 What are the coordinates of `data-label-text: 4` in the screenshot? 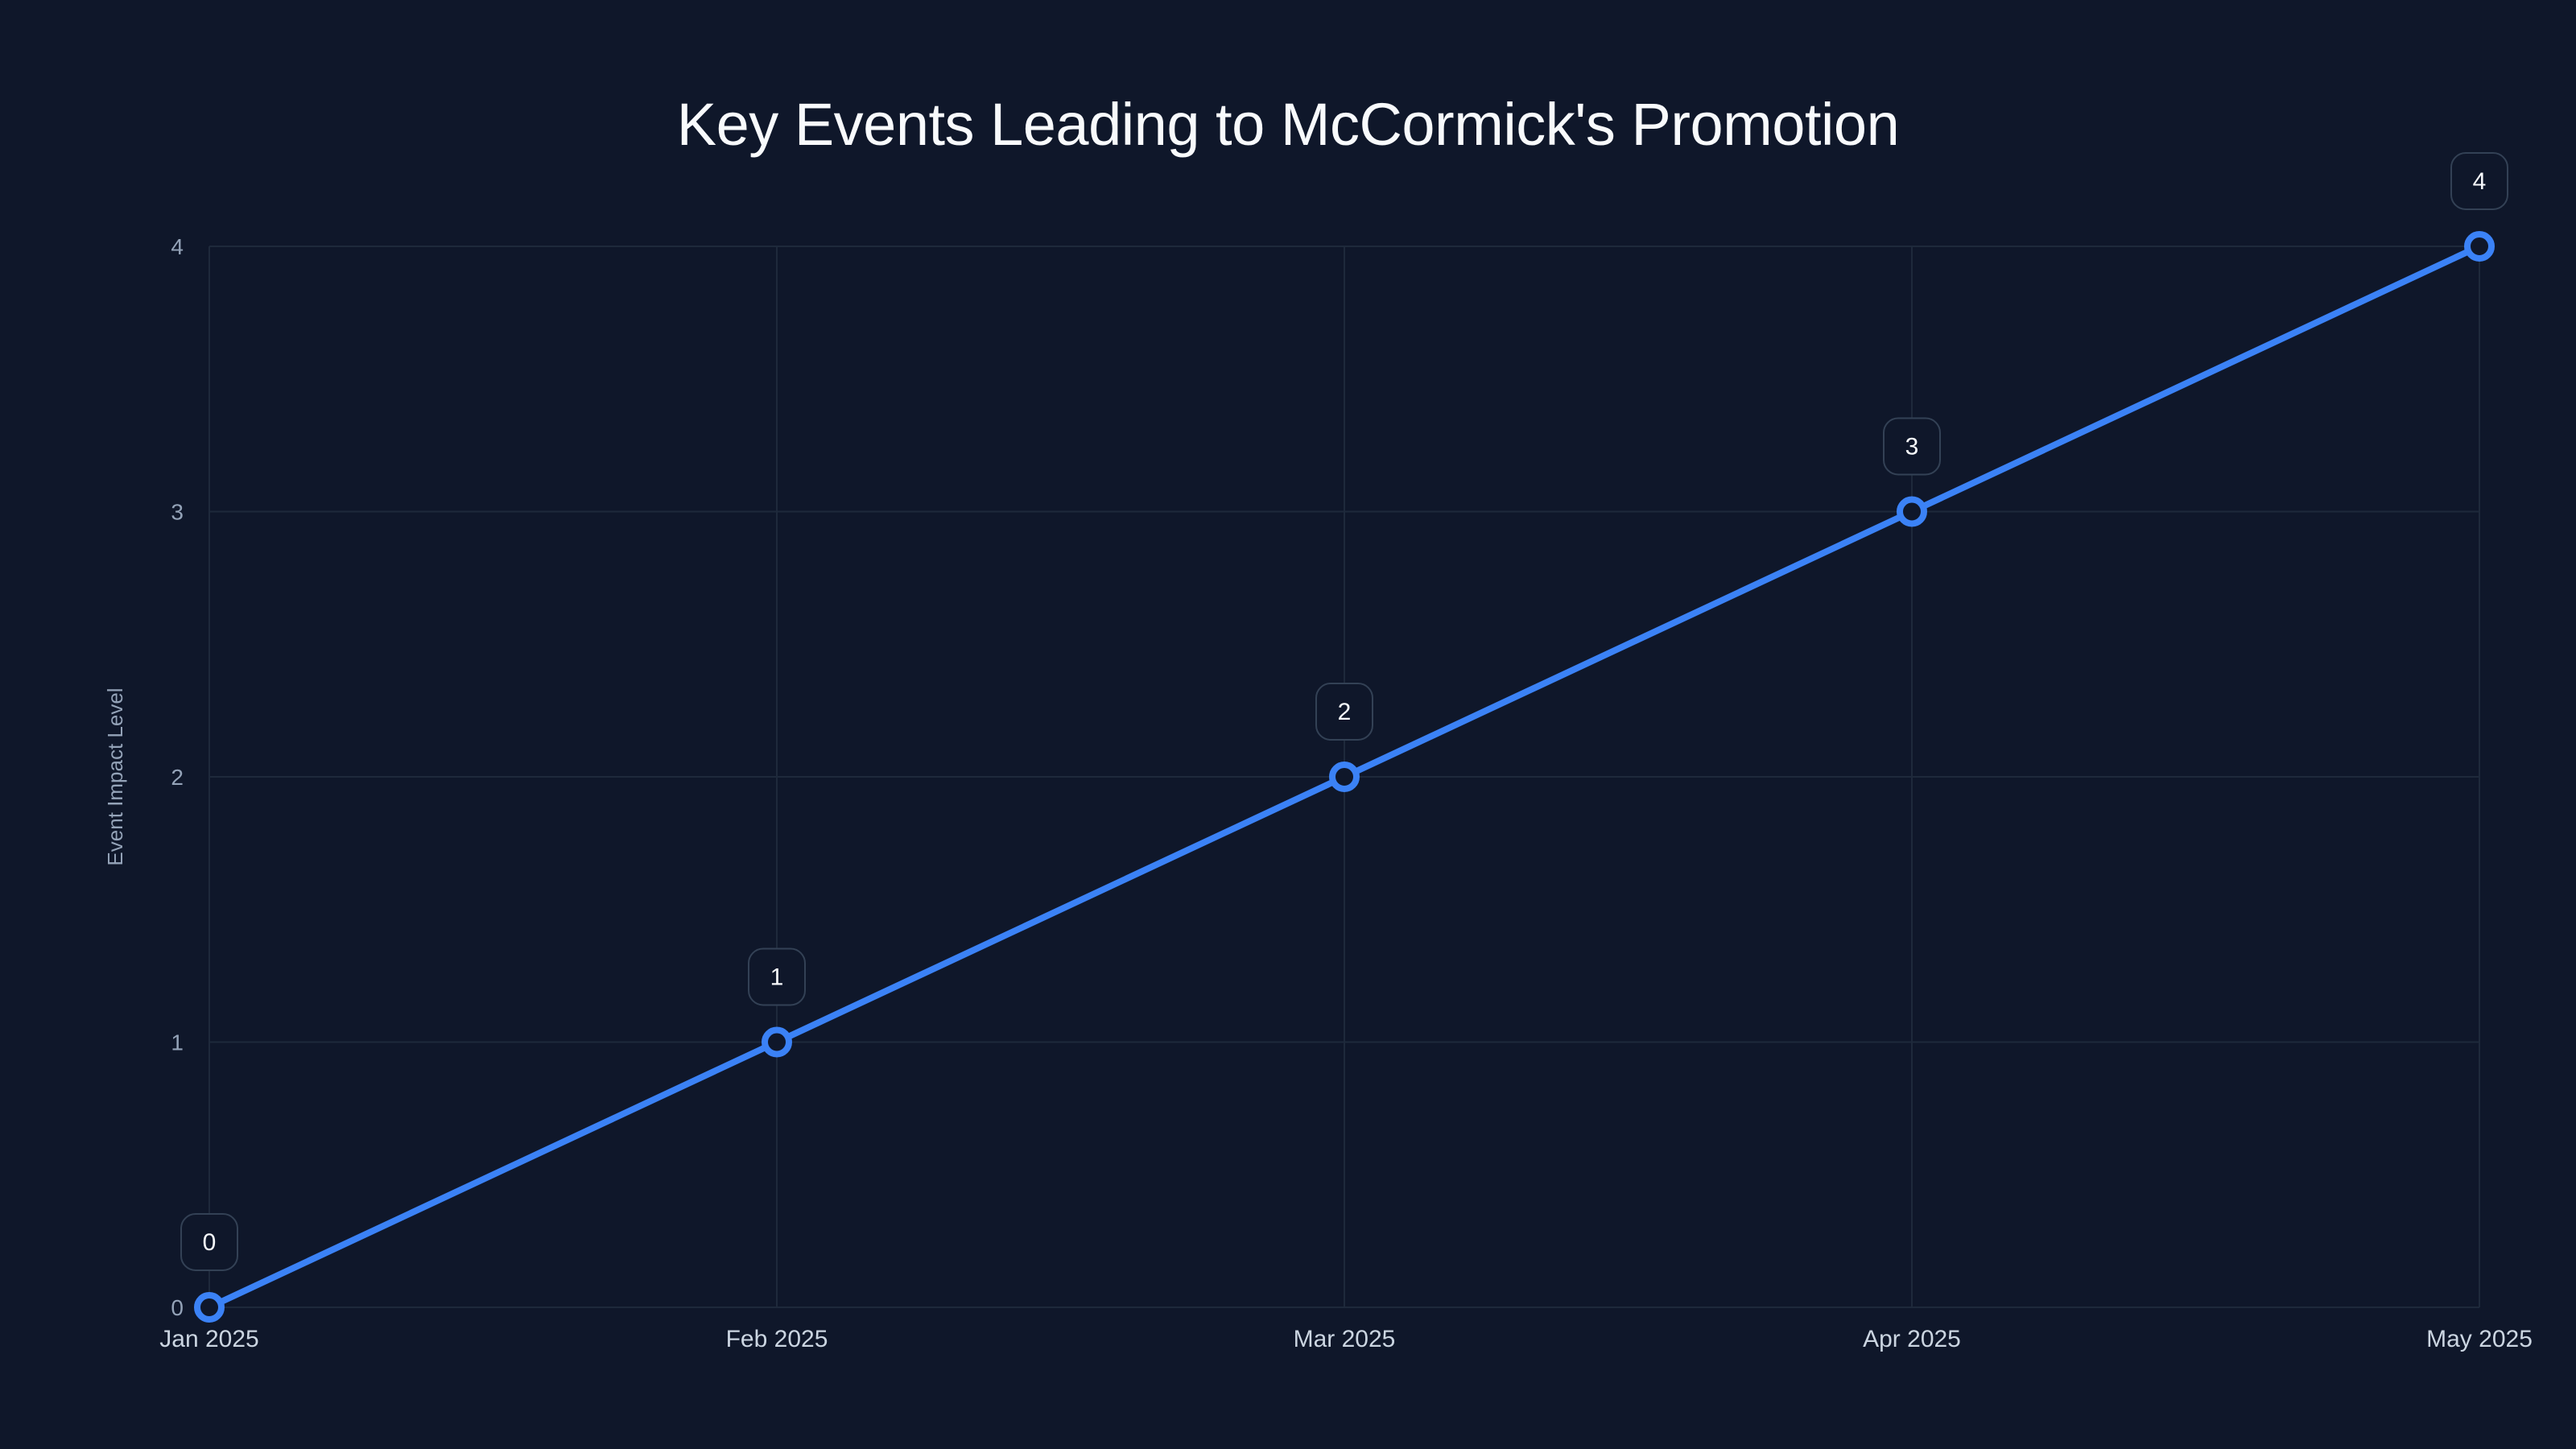 It's located at (2480, 181).